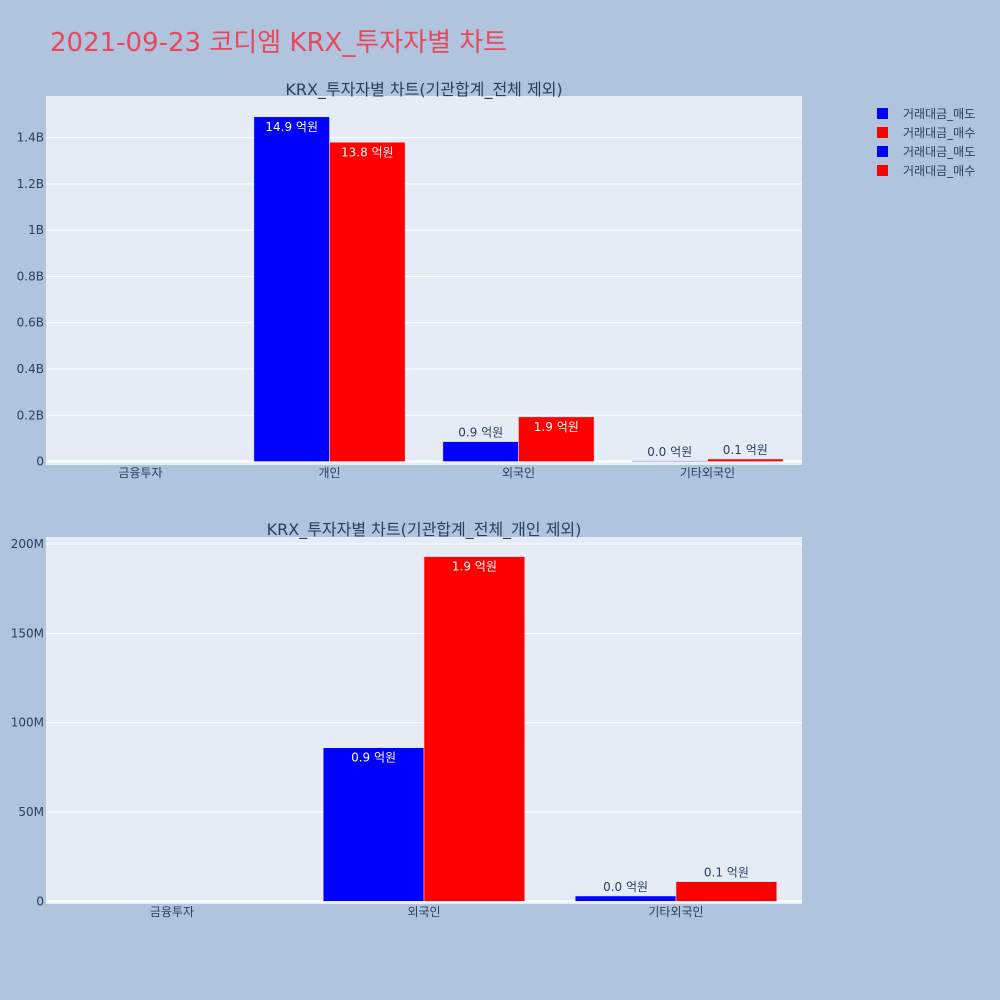  Describe the element at coordinates (30, 184) in the screenshot. I see `y-tick-label: 1.2B` at that location.